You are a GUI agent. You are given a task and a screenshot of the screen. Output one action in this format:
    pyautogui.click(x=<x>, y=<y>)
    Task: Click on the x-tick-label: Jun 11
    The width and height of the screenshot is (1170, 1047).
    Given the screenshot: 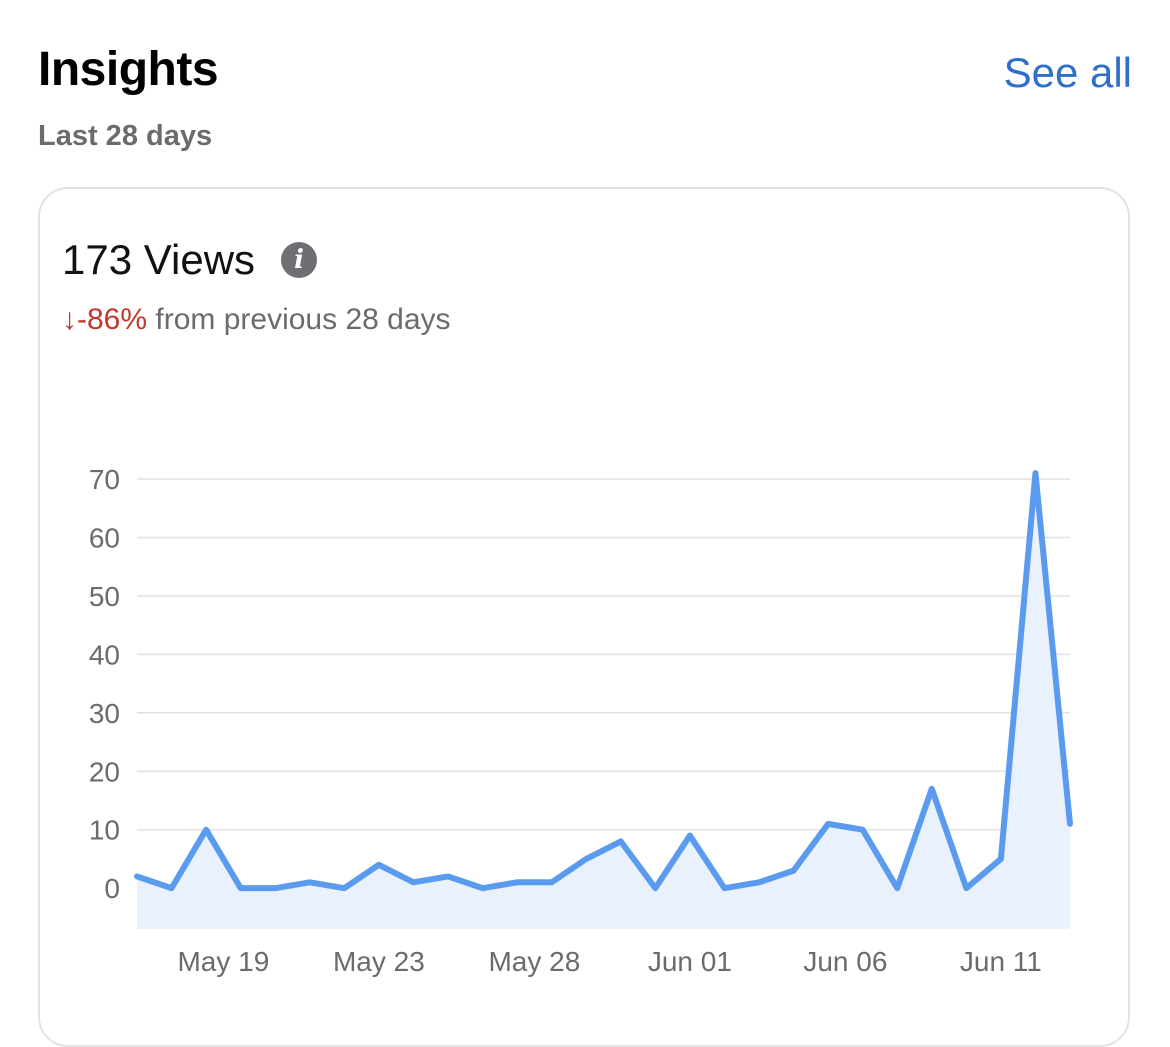 What is the action you would take?
    pyautogui.click(x=1001, y=961)
    